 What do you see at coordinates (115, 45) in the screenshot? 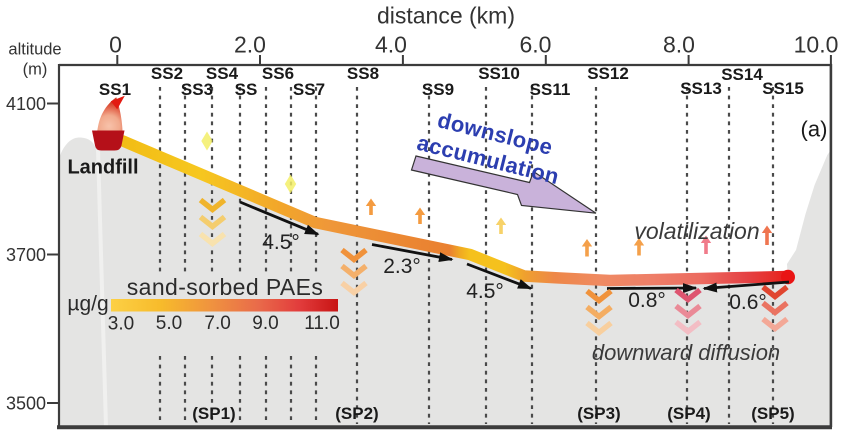
I see `svg-text: 0` at bounding box center [115, 45].